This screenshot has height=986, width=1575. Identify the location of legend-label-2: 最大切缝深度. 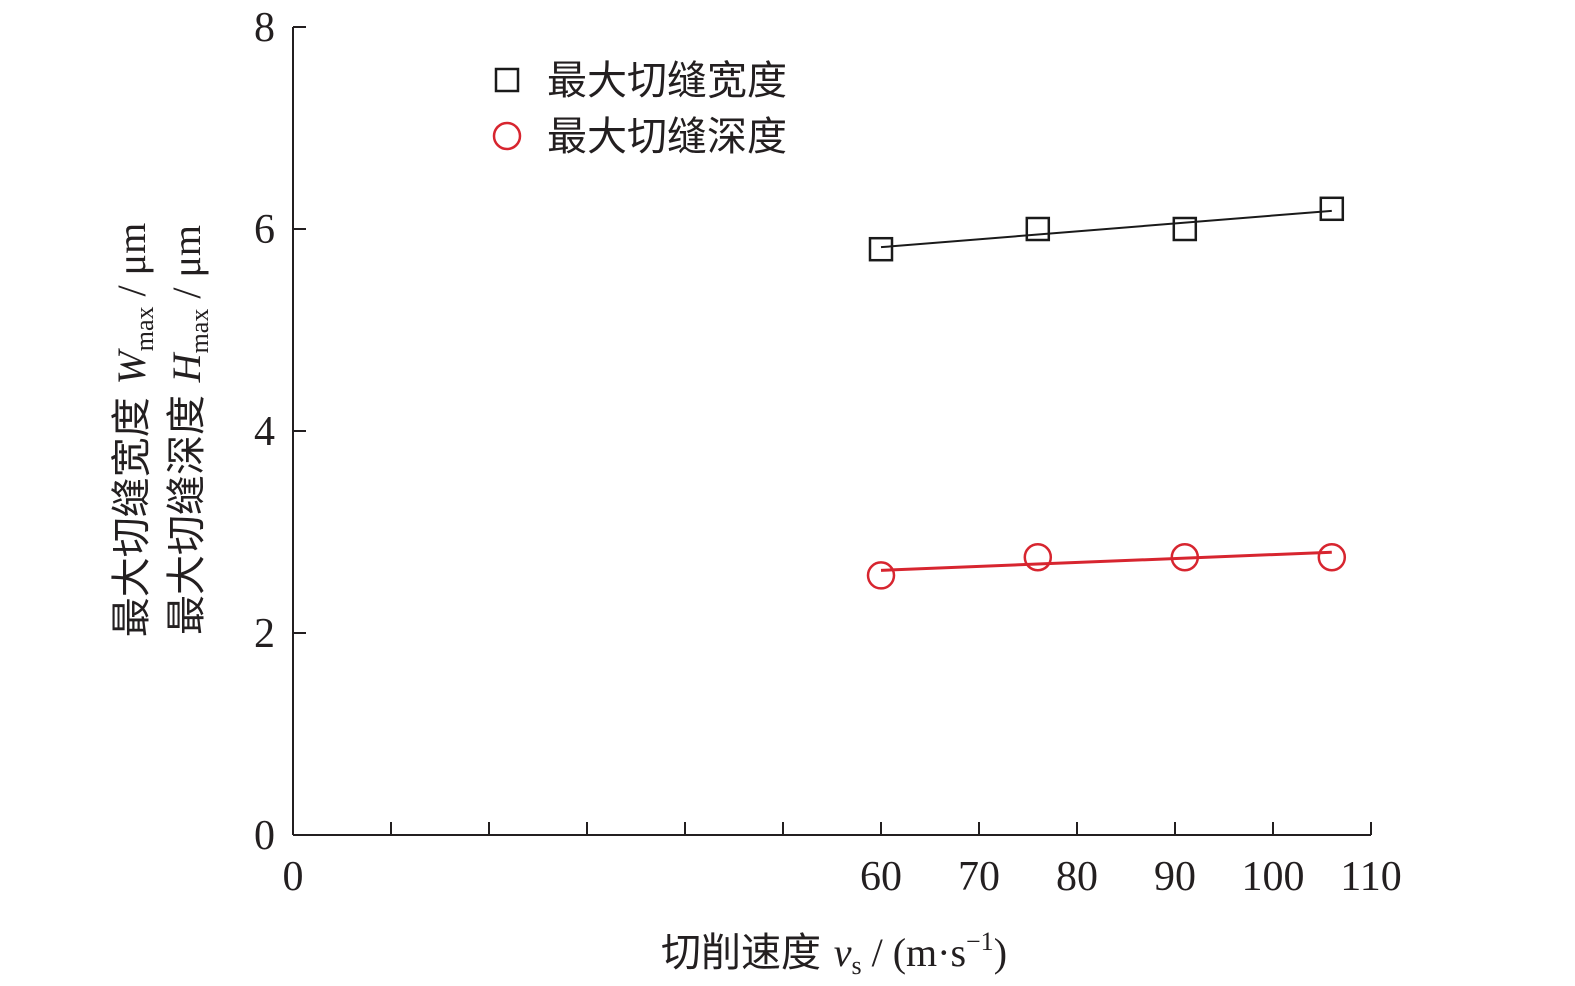
(667, 137).